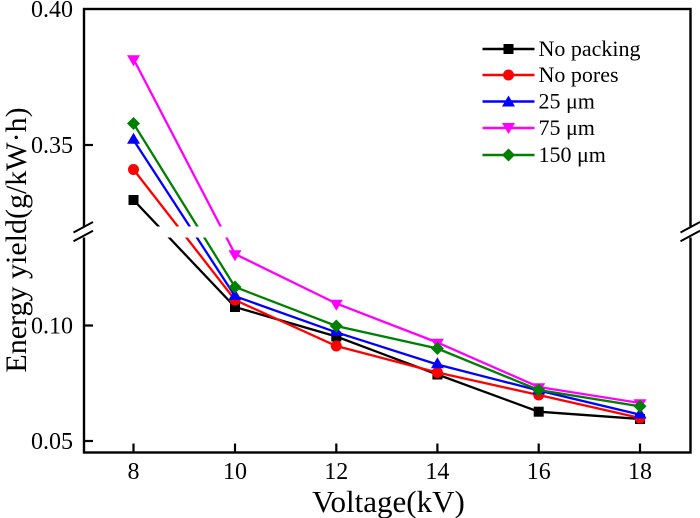 The width and height of the screenshot is (700, 518). What do you see at coordinates (16, 239) in the screenshot?
I see `svg-text: Energy yield(g/kW·h)` at bounding box center [16, 239].